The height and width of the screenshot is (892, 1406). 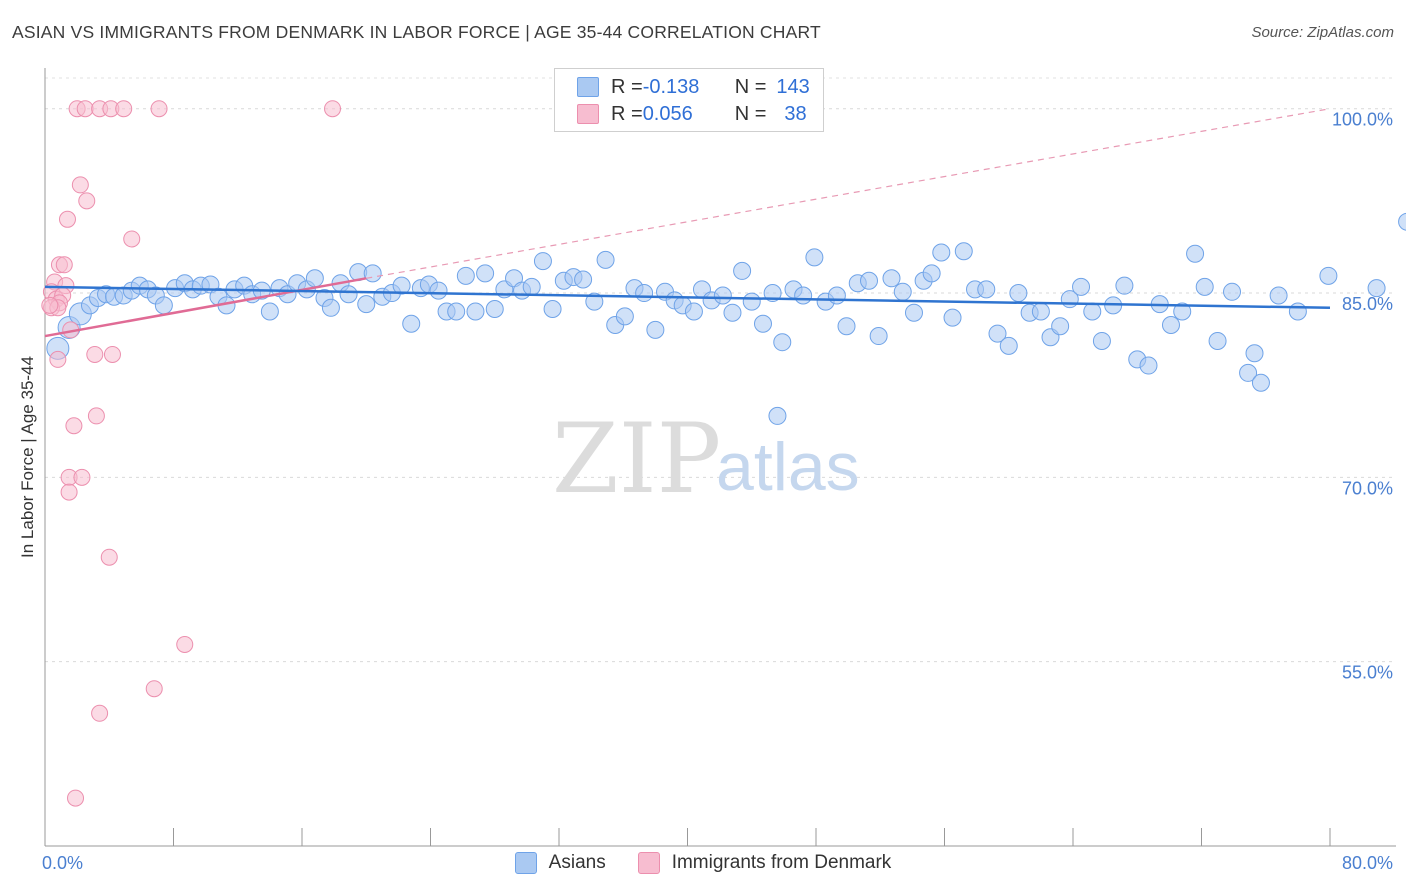 I want to click on denmark-trend-extension, so click(x=848, y=193).